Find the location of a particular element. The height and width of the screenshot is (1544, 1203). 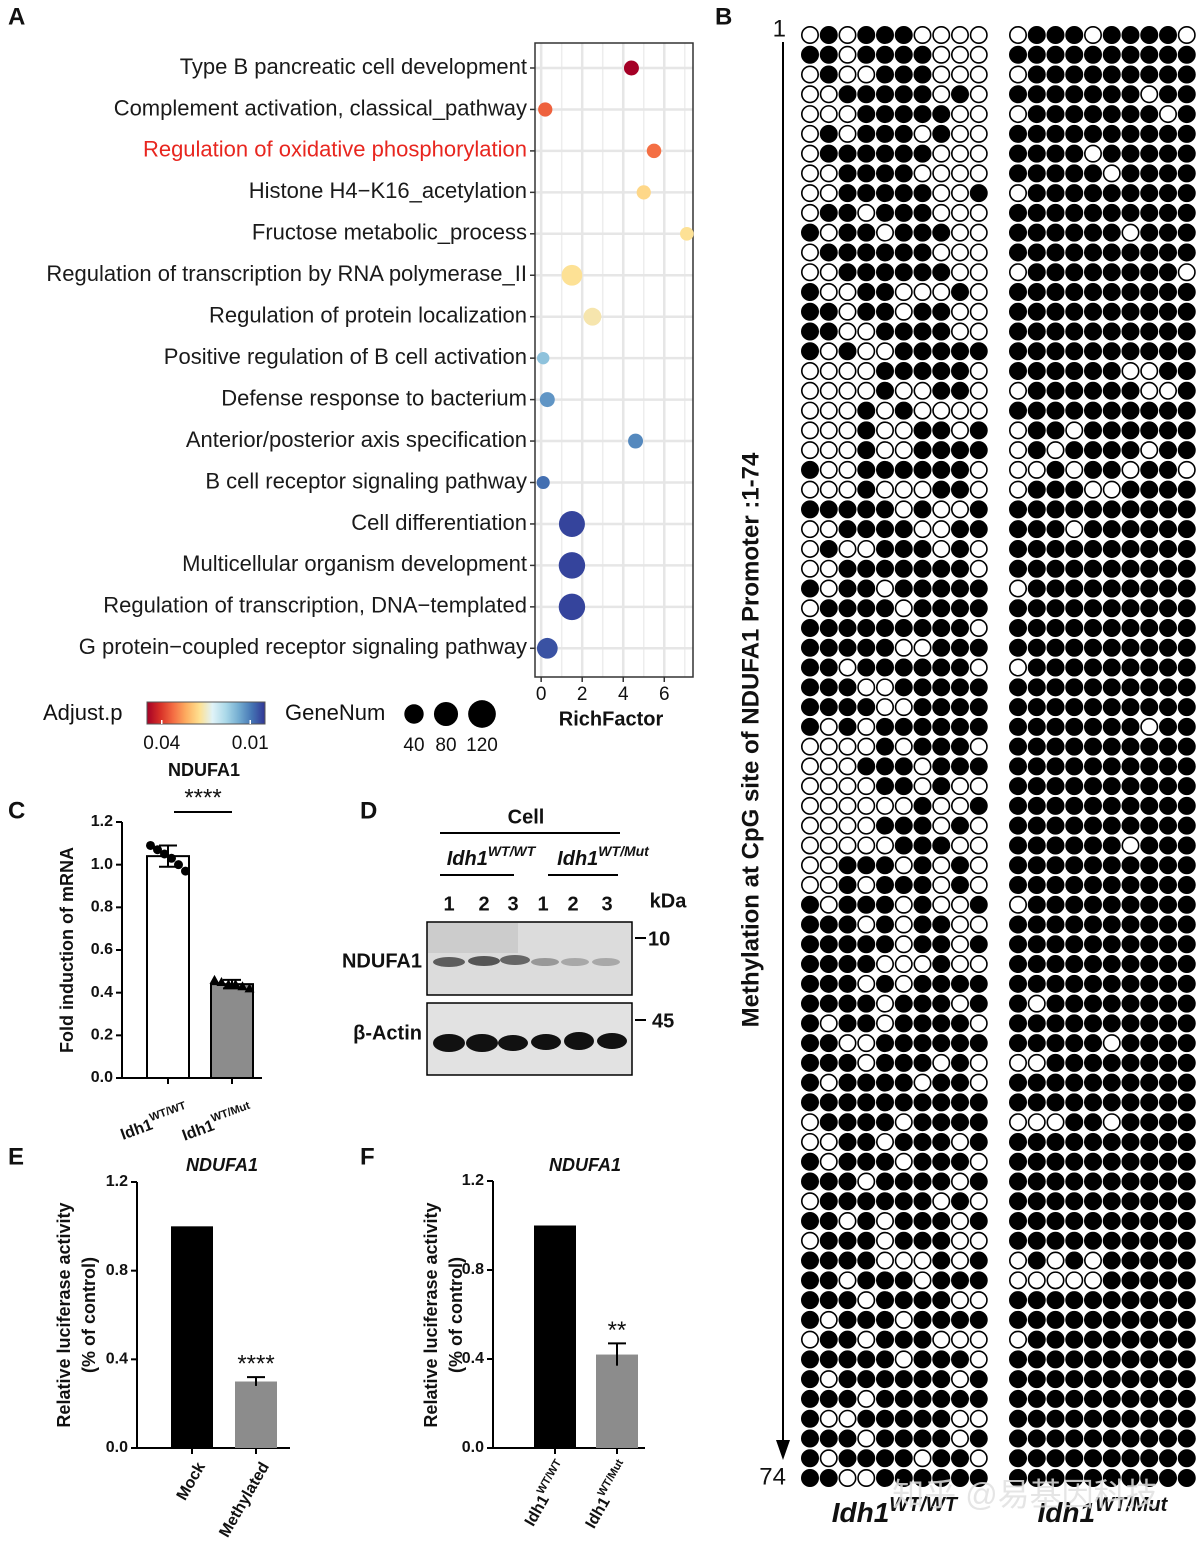

panel-letter: A is located at coordinates (16, 16).